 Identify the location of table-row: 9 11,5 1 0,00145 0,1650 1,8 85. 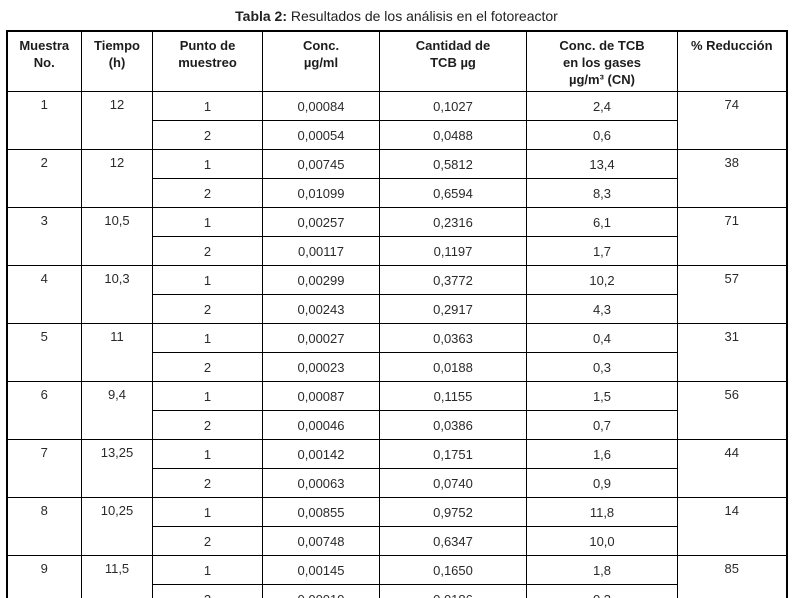
(396, 576).